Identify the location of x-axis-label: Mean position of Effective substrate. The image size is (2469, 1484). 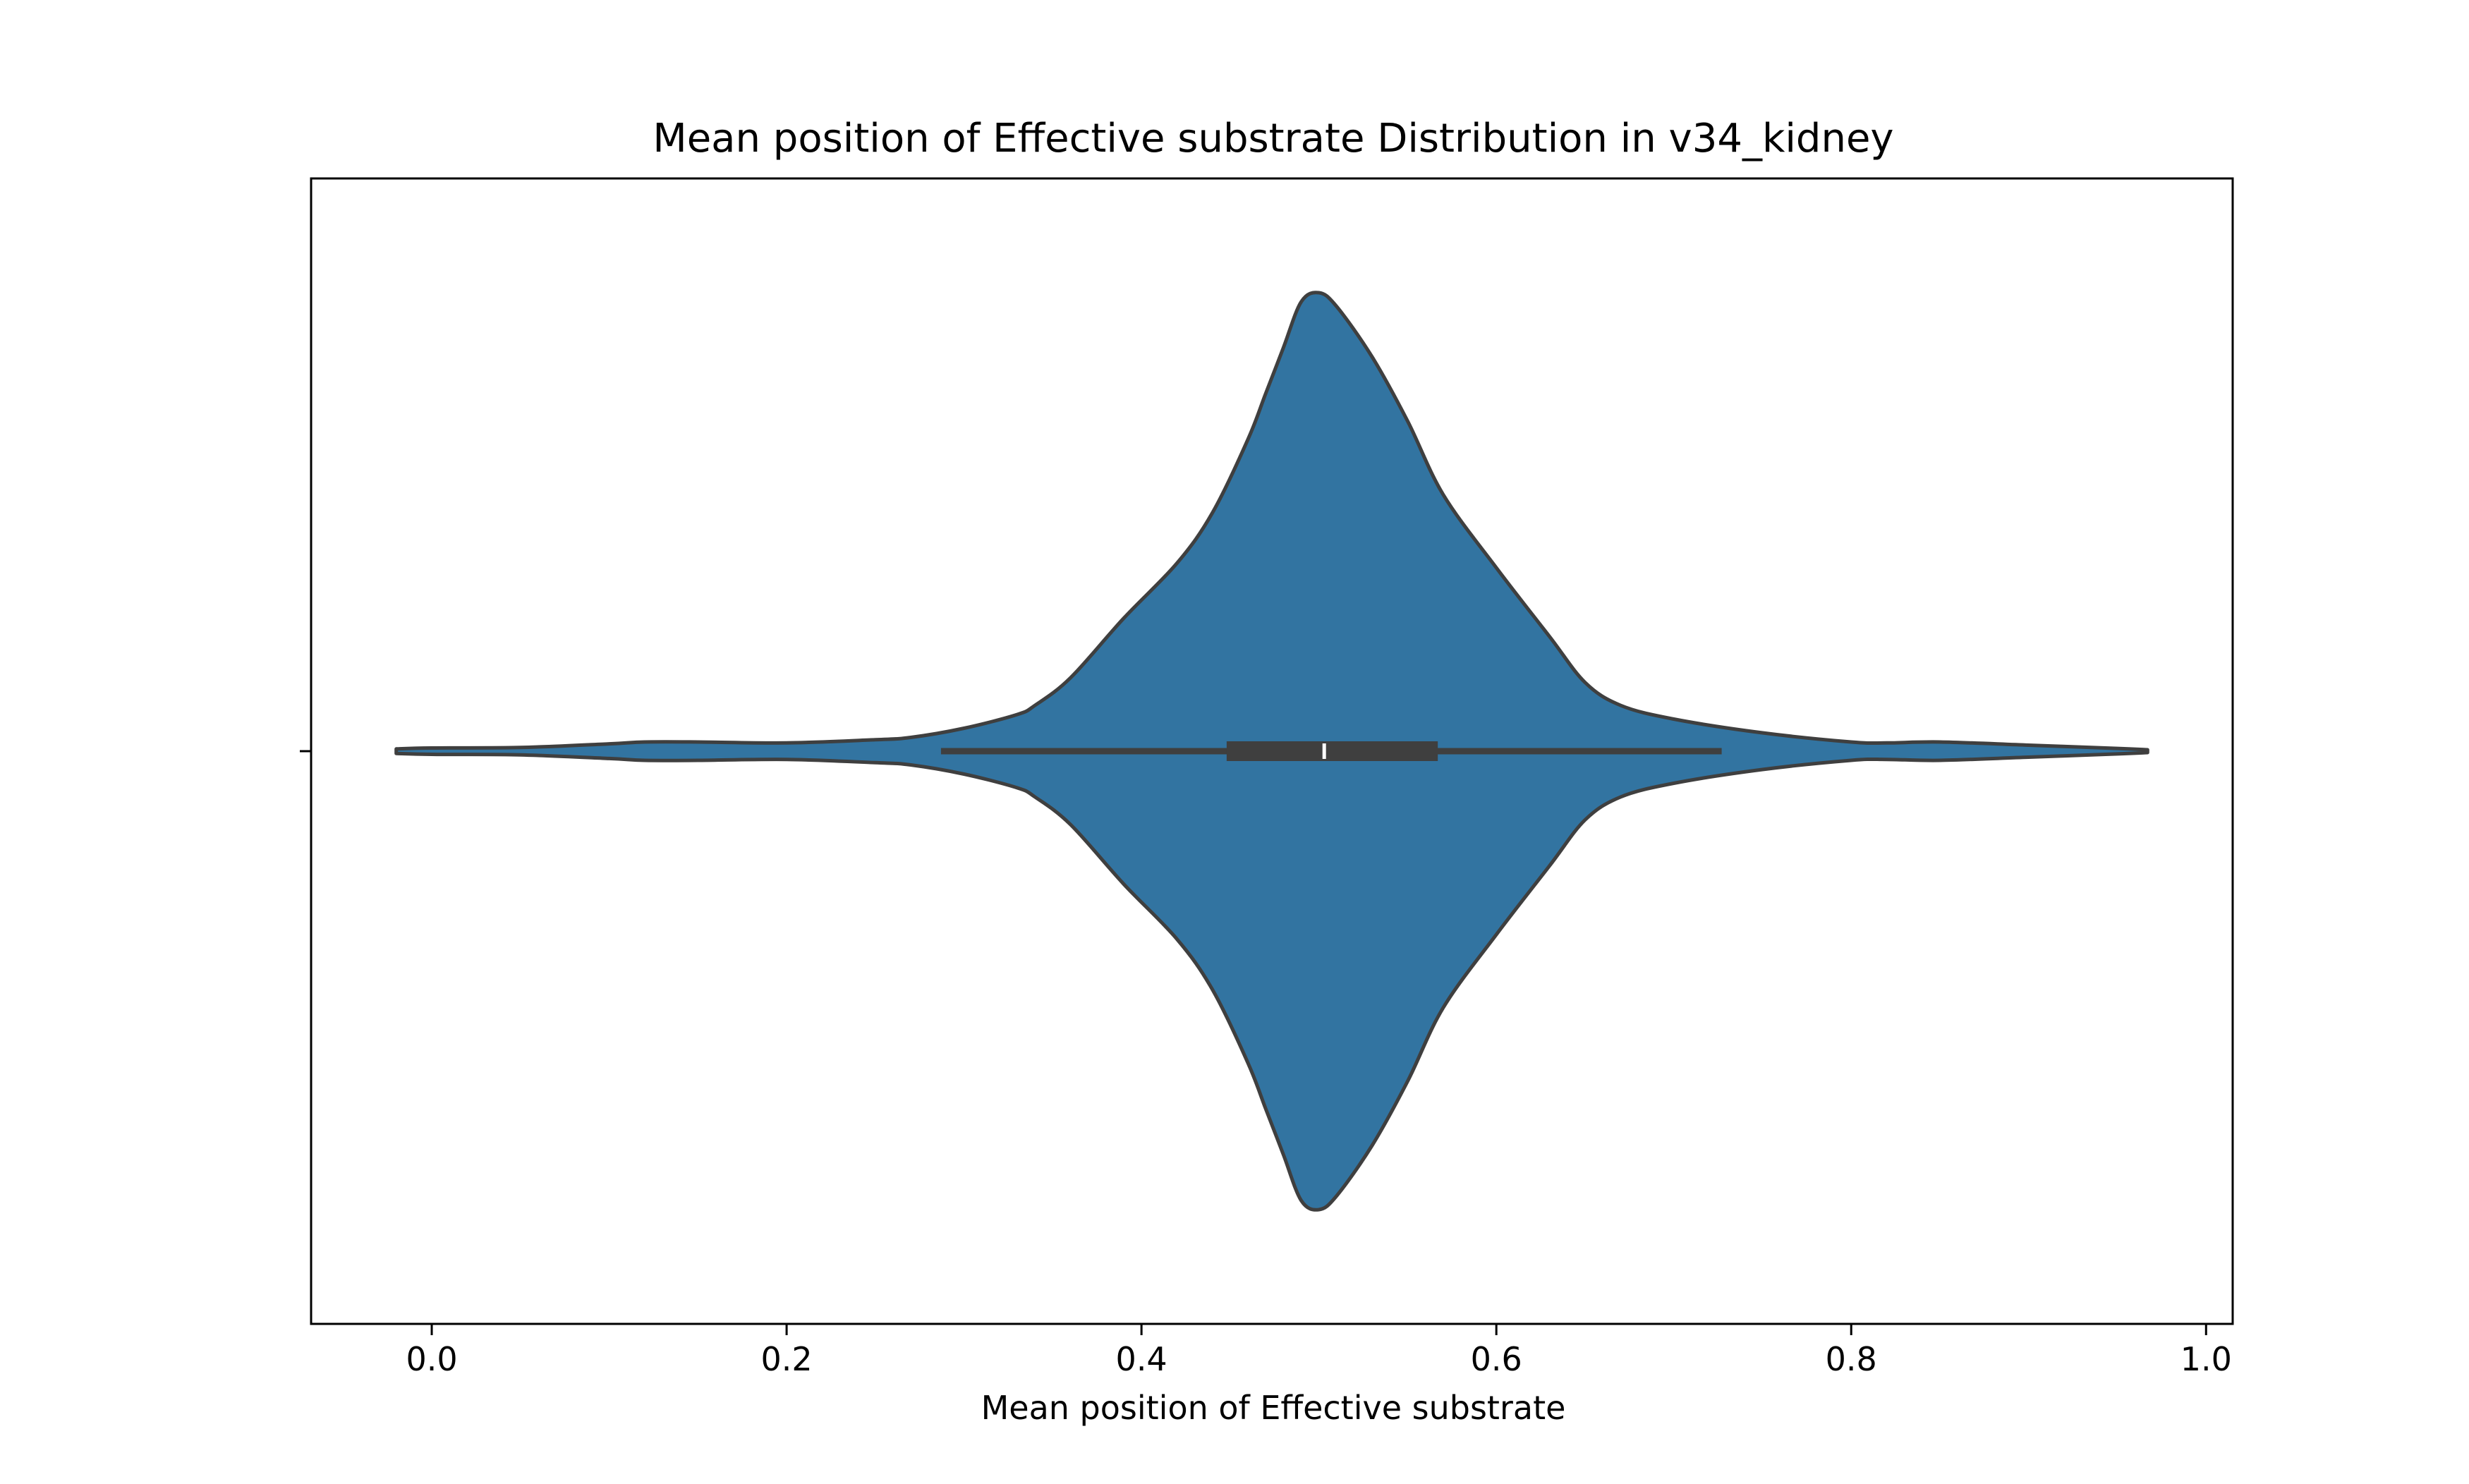
(1273, 1408).